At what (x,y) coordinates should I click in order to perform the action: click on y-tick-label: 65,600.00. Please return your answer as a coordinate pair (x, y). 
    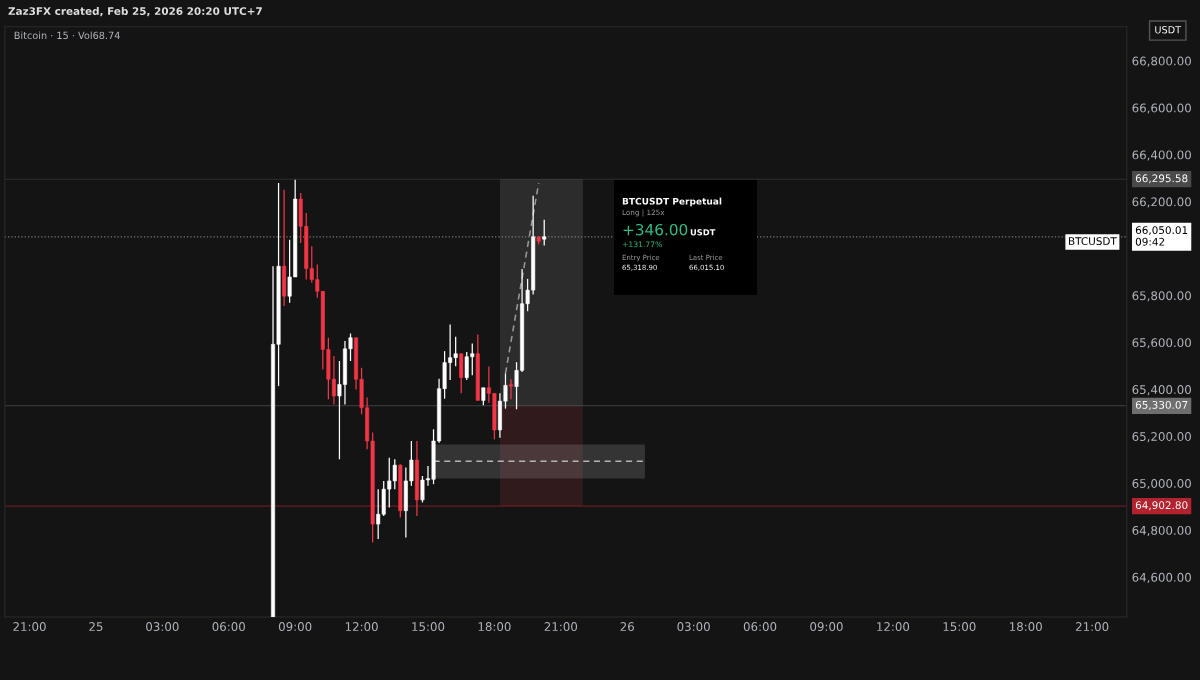
    Looking at the image, I should click on (1161, 343).